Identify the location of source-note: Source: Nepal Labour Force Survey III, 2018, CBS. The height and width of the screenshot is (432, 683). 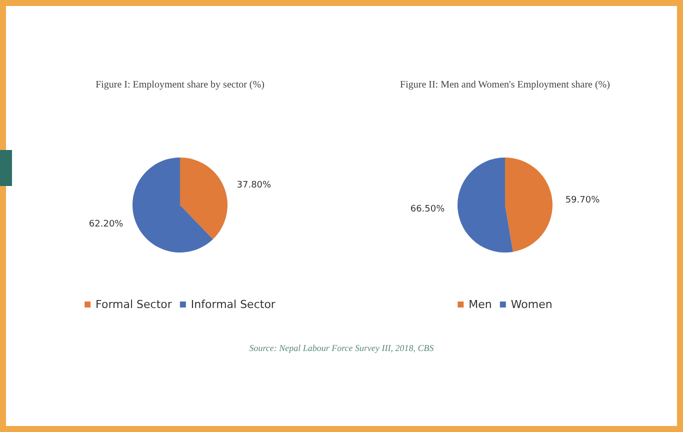
(341, 348).